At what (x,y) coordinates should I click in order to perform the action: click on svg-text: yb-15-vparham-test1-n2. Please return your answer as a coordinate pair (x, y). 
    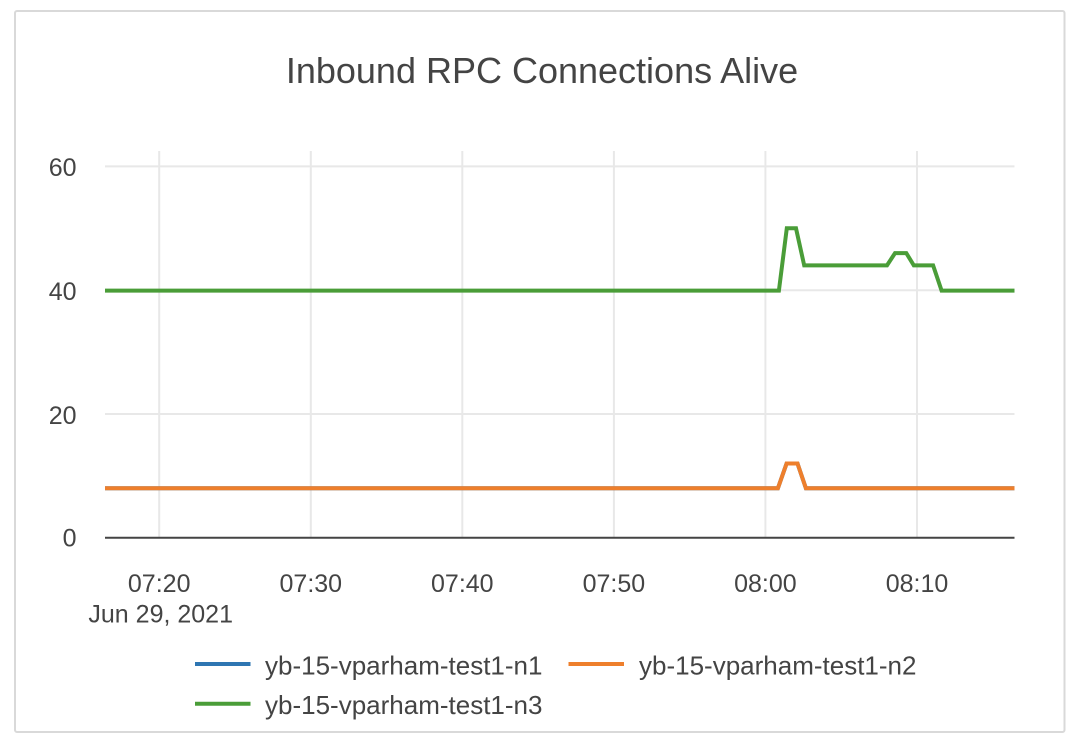
    Looking at the image, I should click on (777, 665).